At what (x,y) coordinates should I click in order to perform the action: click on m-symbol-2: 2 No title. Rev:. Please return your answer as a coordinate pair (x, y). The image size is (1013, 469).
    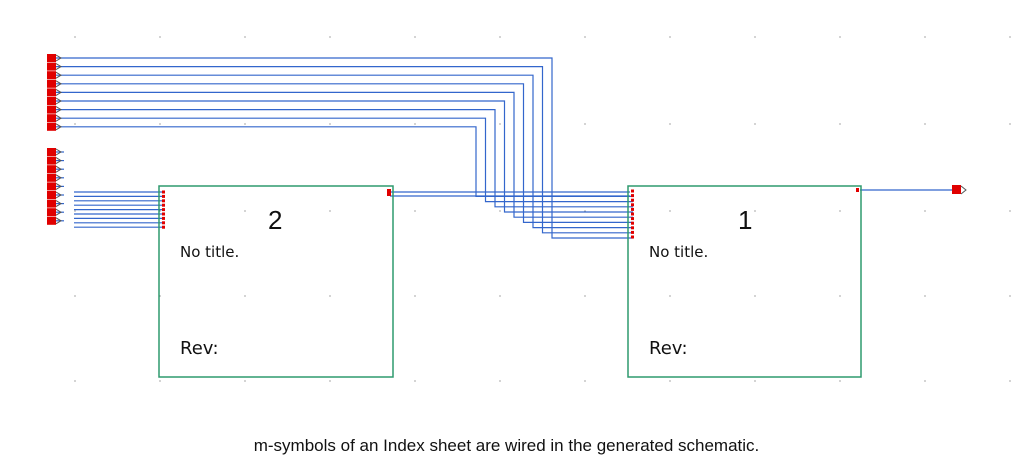
    Looking at the image, I should click on (276, 281).